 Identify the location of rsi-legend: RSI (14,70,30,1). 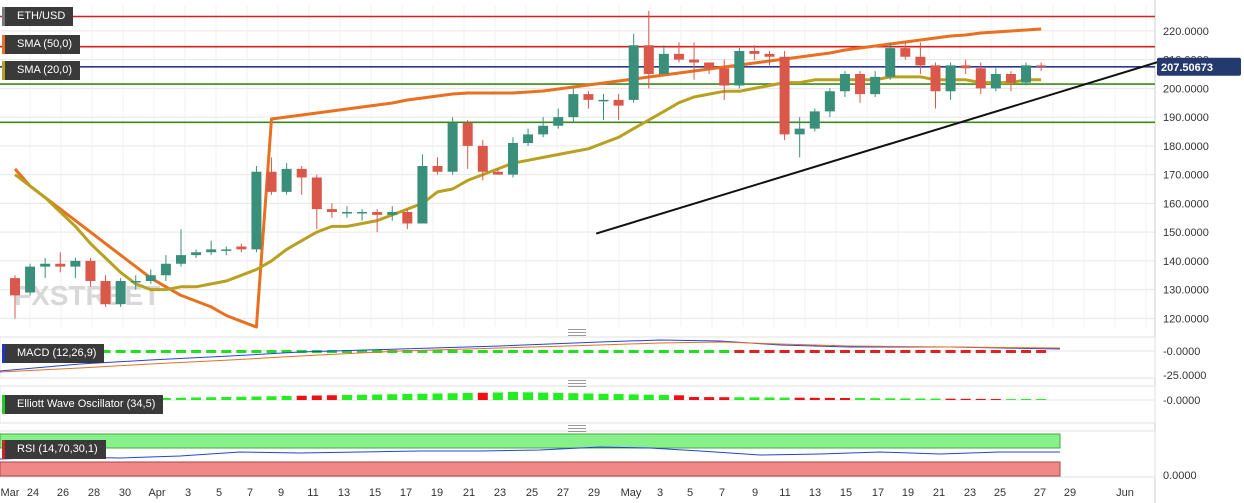
(54, 449).